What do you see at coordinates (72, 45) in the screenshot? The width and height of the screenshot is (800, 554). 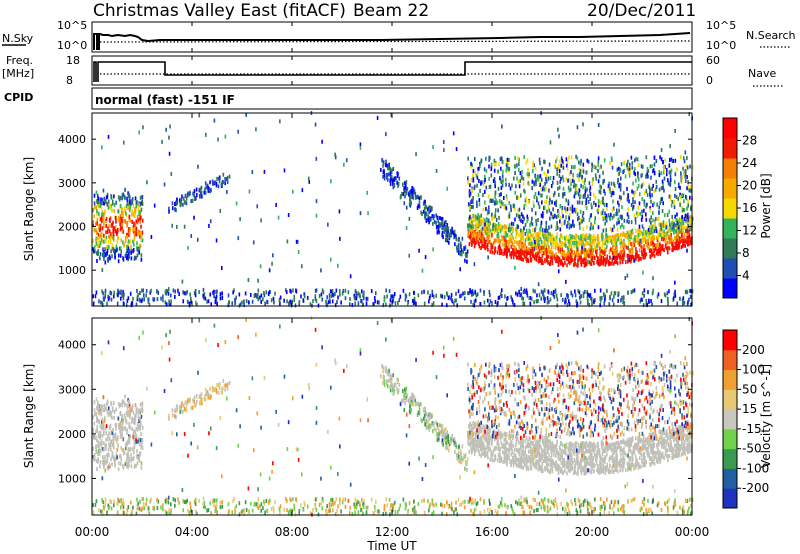 I see `noise-tick-bottom-left: 10^0` at bounding box center [72, 45].